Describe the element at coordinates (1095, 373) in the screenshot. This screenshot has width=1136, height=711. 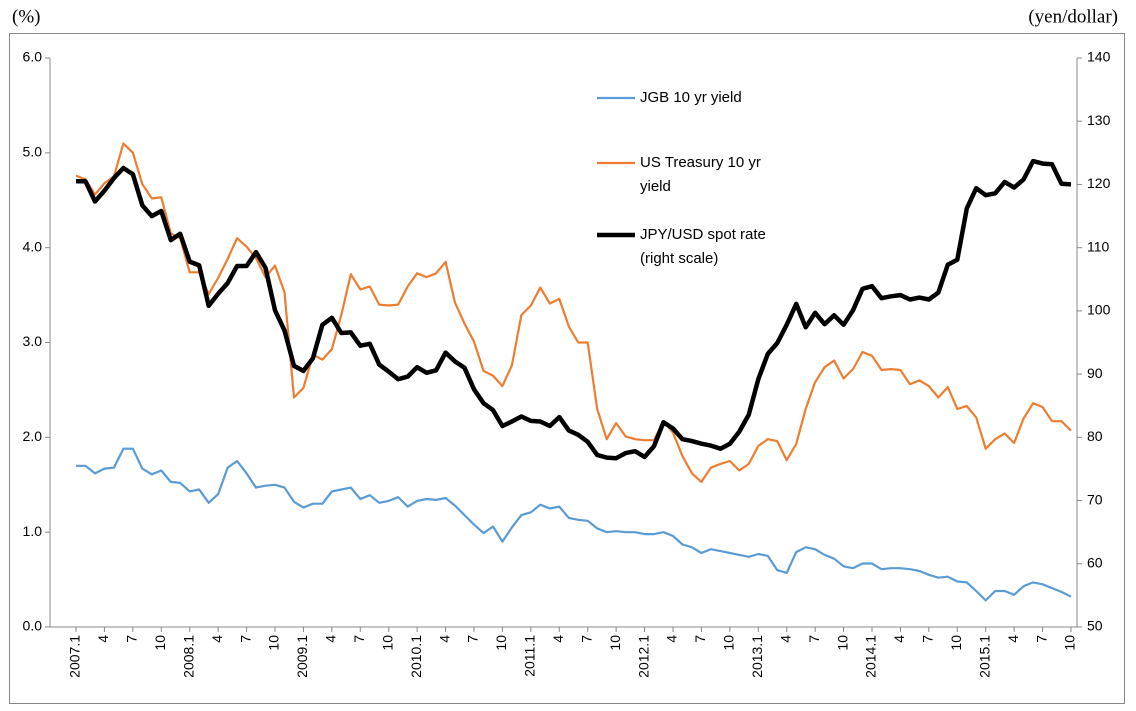
I see `y2-tick-label: 90` at that location.